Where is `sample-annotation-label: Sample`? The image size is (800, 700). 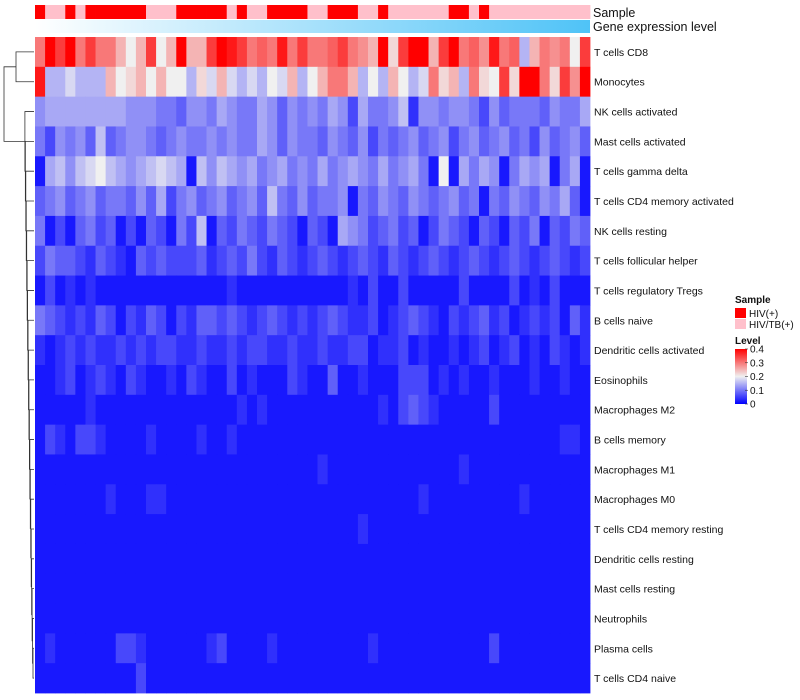 sample-annotation-label: Sample is located at coordinates (614, 13).